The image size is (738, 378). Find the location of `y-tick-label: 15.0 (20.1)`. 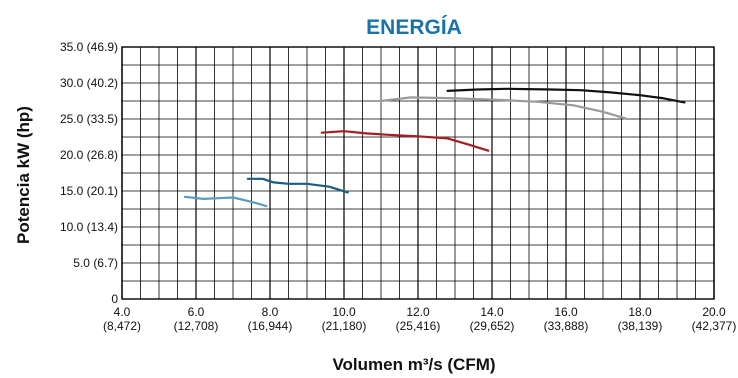

y-tick-label: 15.0 (20.1) is located at coordinates (89, 191).